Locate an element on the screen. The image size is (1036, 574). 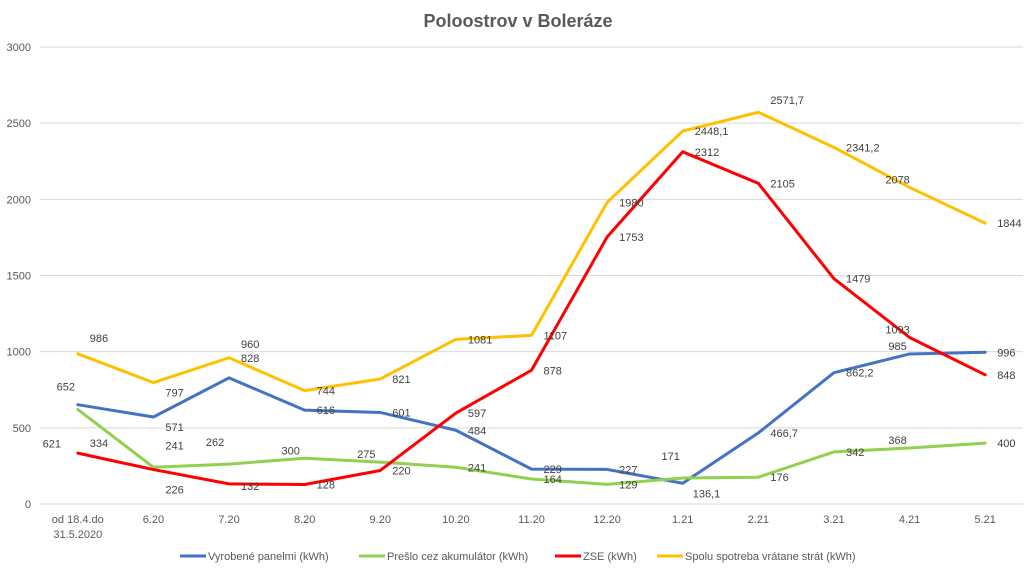
x-tick-label: 3.21 is located at coordinates (833, 520).